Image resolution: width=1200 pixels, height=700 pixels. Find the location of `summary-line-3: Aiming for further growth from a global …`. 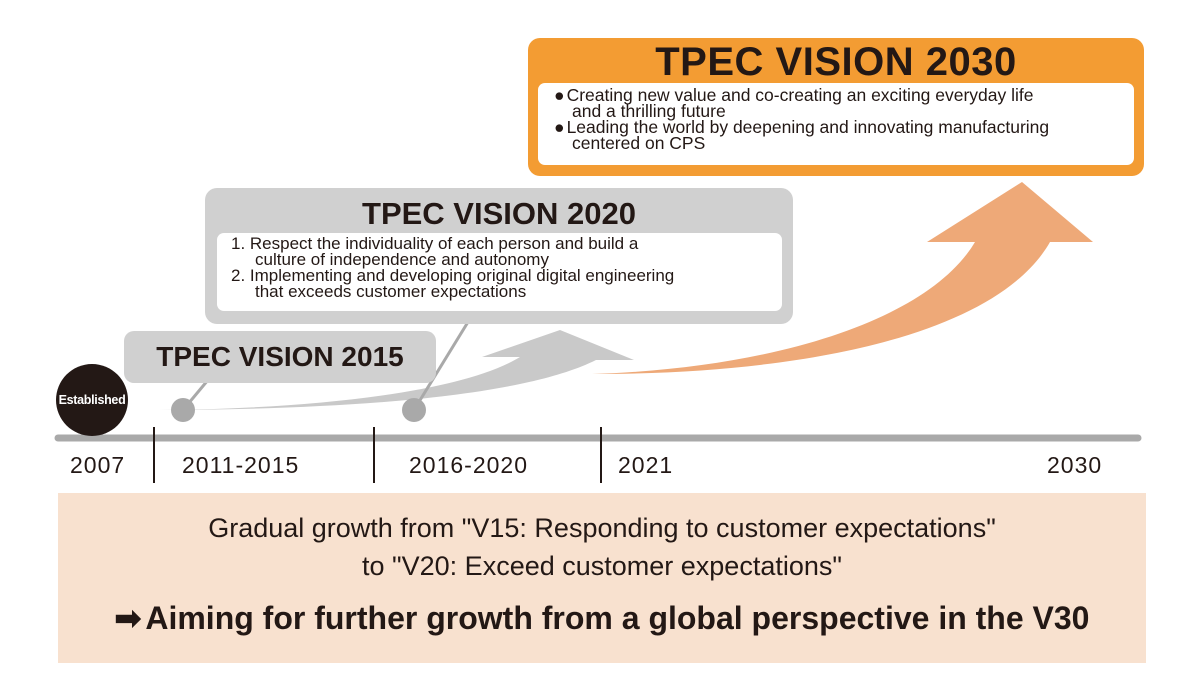

summary-line-3: Aiming for further growth from a global … is located at coordinates (617, 618).